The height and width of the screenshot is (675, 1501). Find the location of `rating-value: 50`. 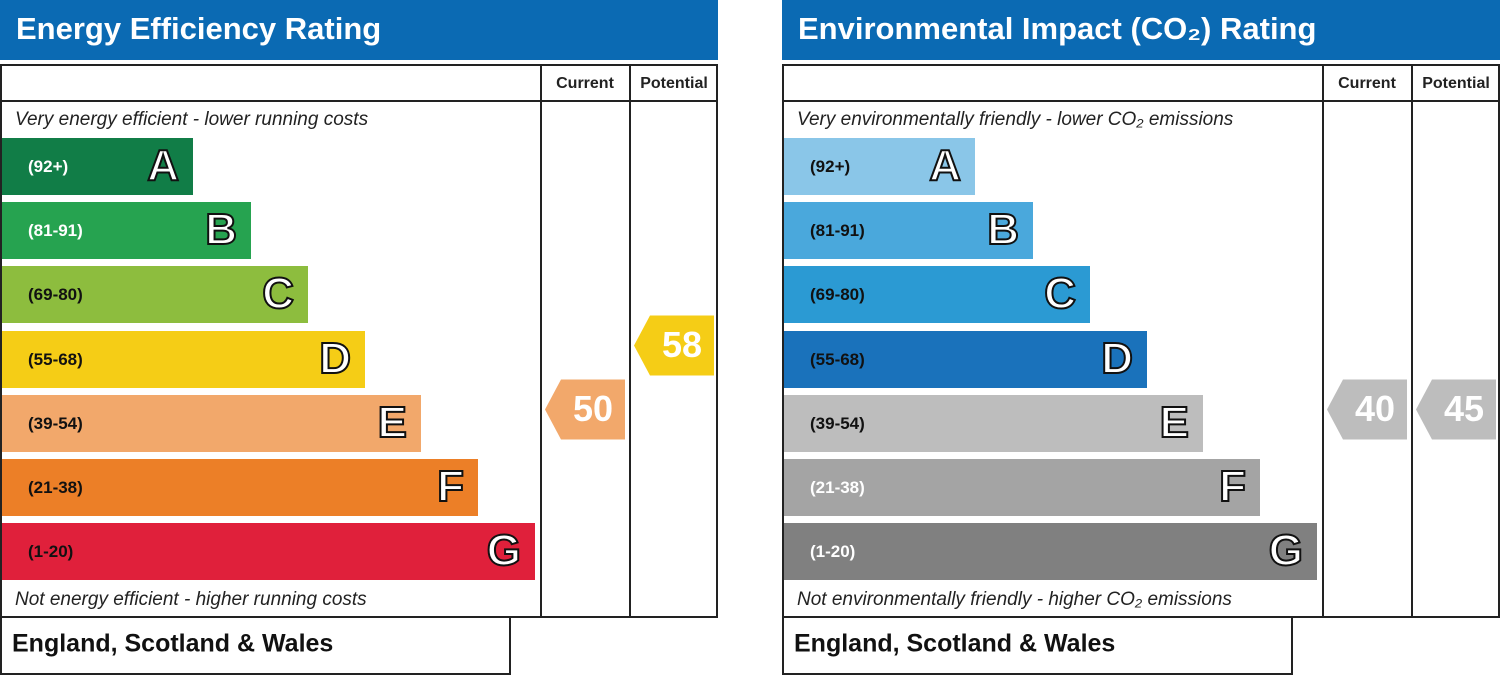

rating-value: 50 is located at coordinates (593, 408).